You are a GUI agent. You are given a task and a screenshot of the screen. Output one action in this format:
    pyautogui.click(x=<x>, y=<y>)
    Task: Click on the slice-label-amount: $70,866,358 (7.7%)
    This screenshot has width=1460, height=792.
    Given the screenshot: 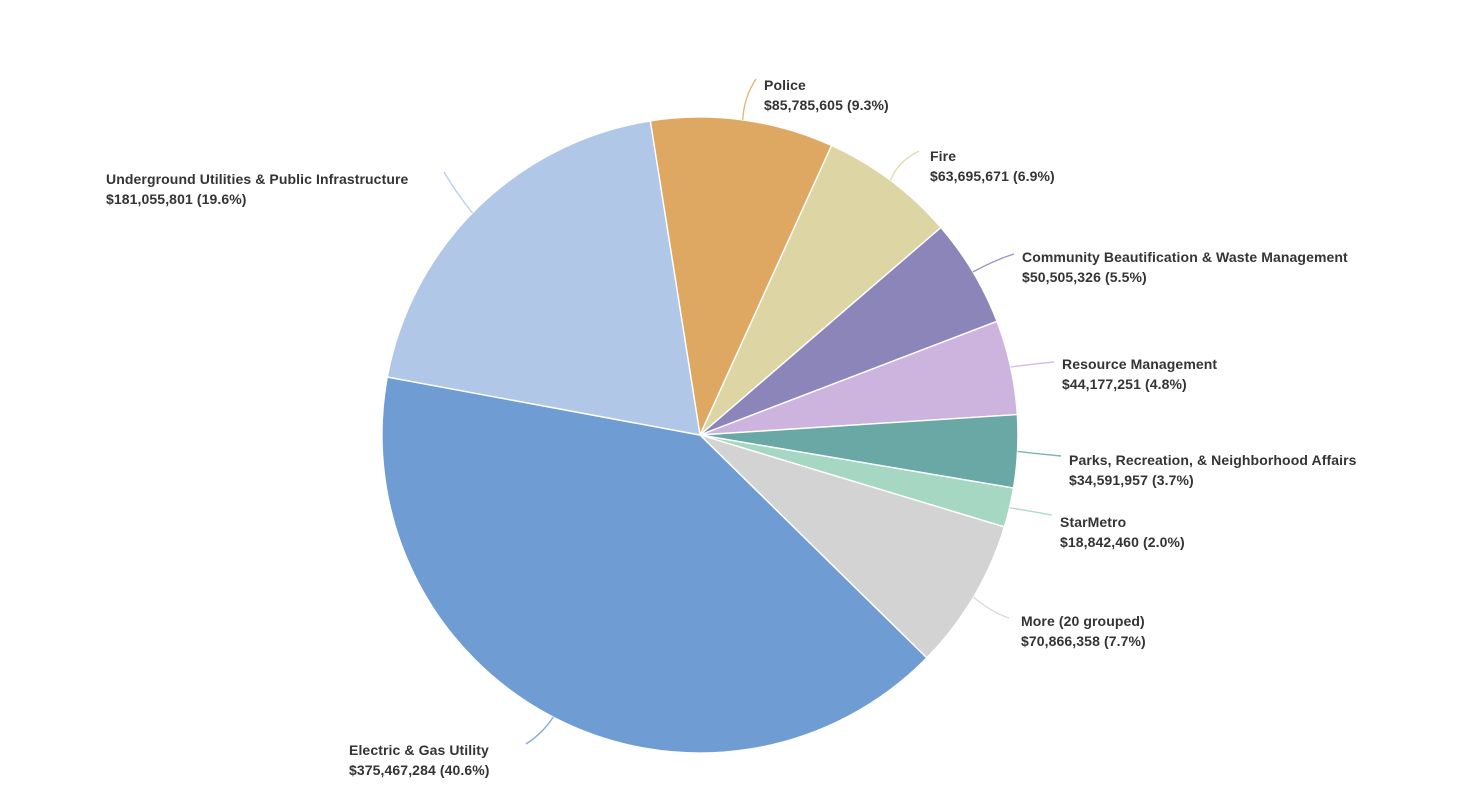 What is the action you would take?
    pyautogui.click(x=1083, y=641)
    